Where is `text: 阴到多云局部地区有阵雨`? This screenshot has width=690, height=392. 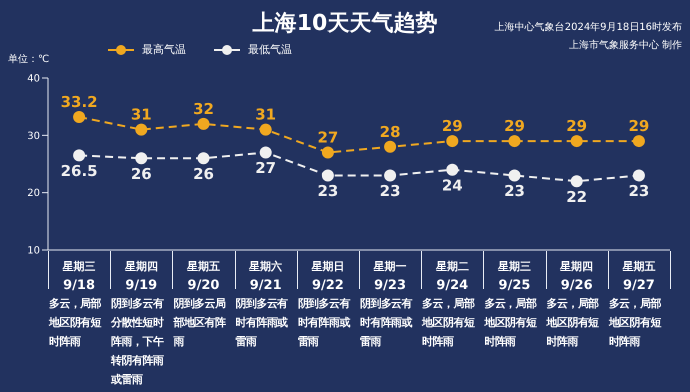
text: 阴到多云局部地区有阵雨 is located at coordinates (200, 323).